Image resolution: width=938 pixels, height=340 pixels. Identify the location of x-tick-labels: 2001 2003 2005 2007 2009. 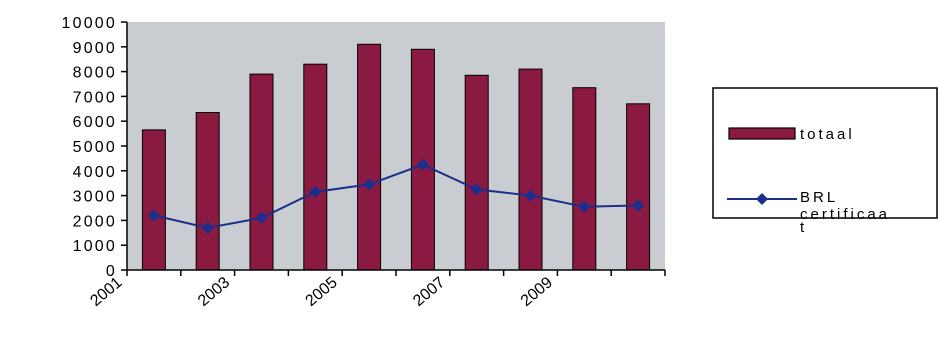
(321, 292).